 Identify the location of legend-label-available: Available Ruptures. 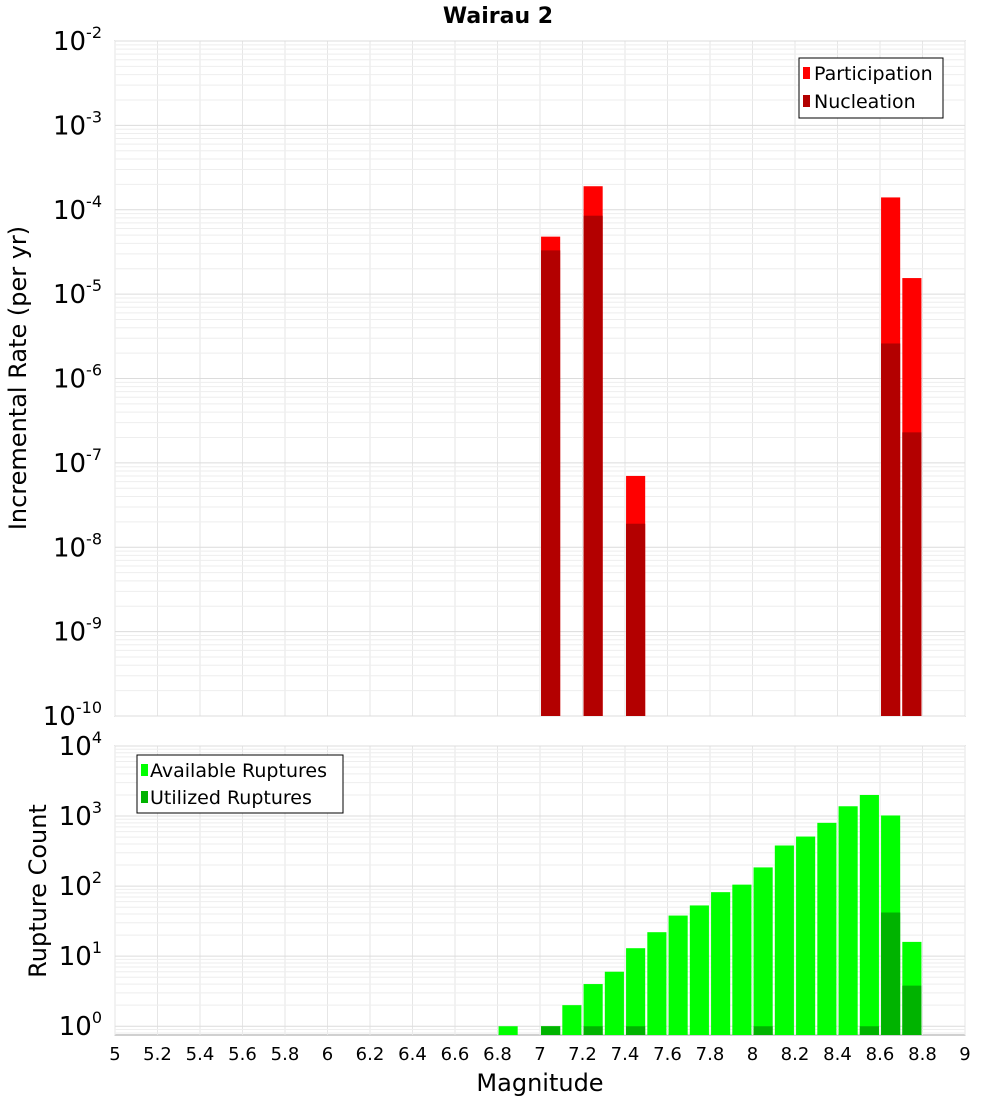
(238, 771).